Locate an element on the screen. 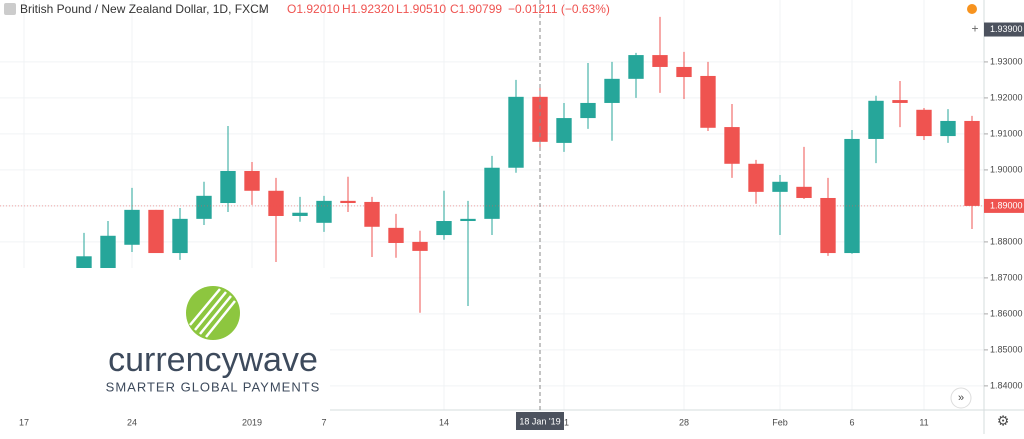  x-tick-label: 28 is located at coordinates (684, 422).